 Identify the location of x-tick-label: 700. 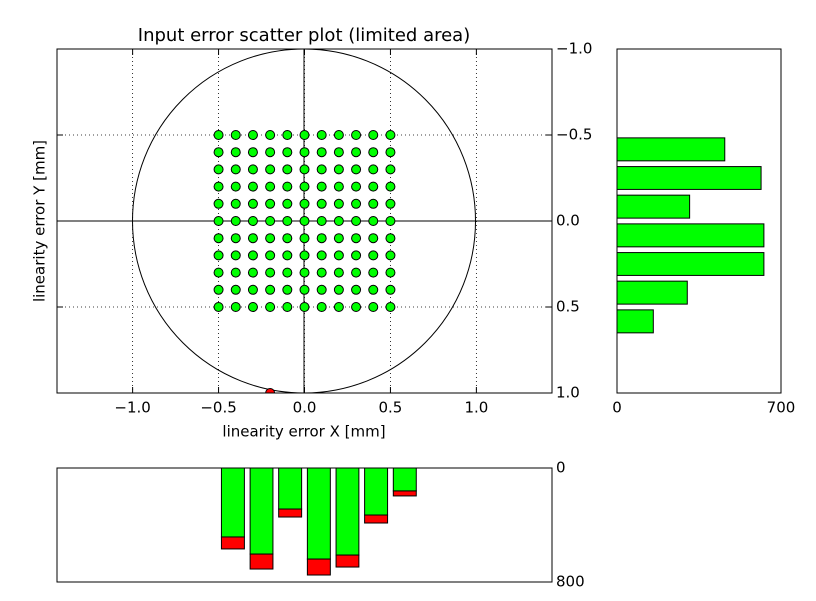
(781, 408).